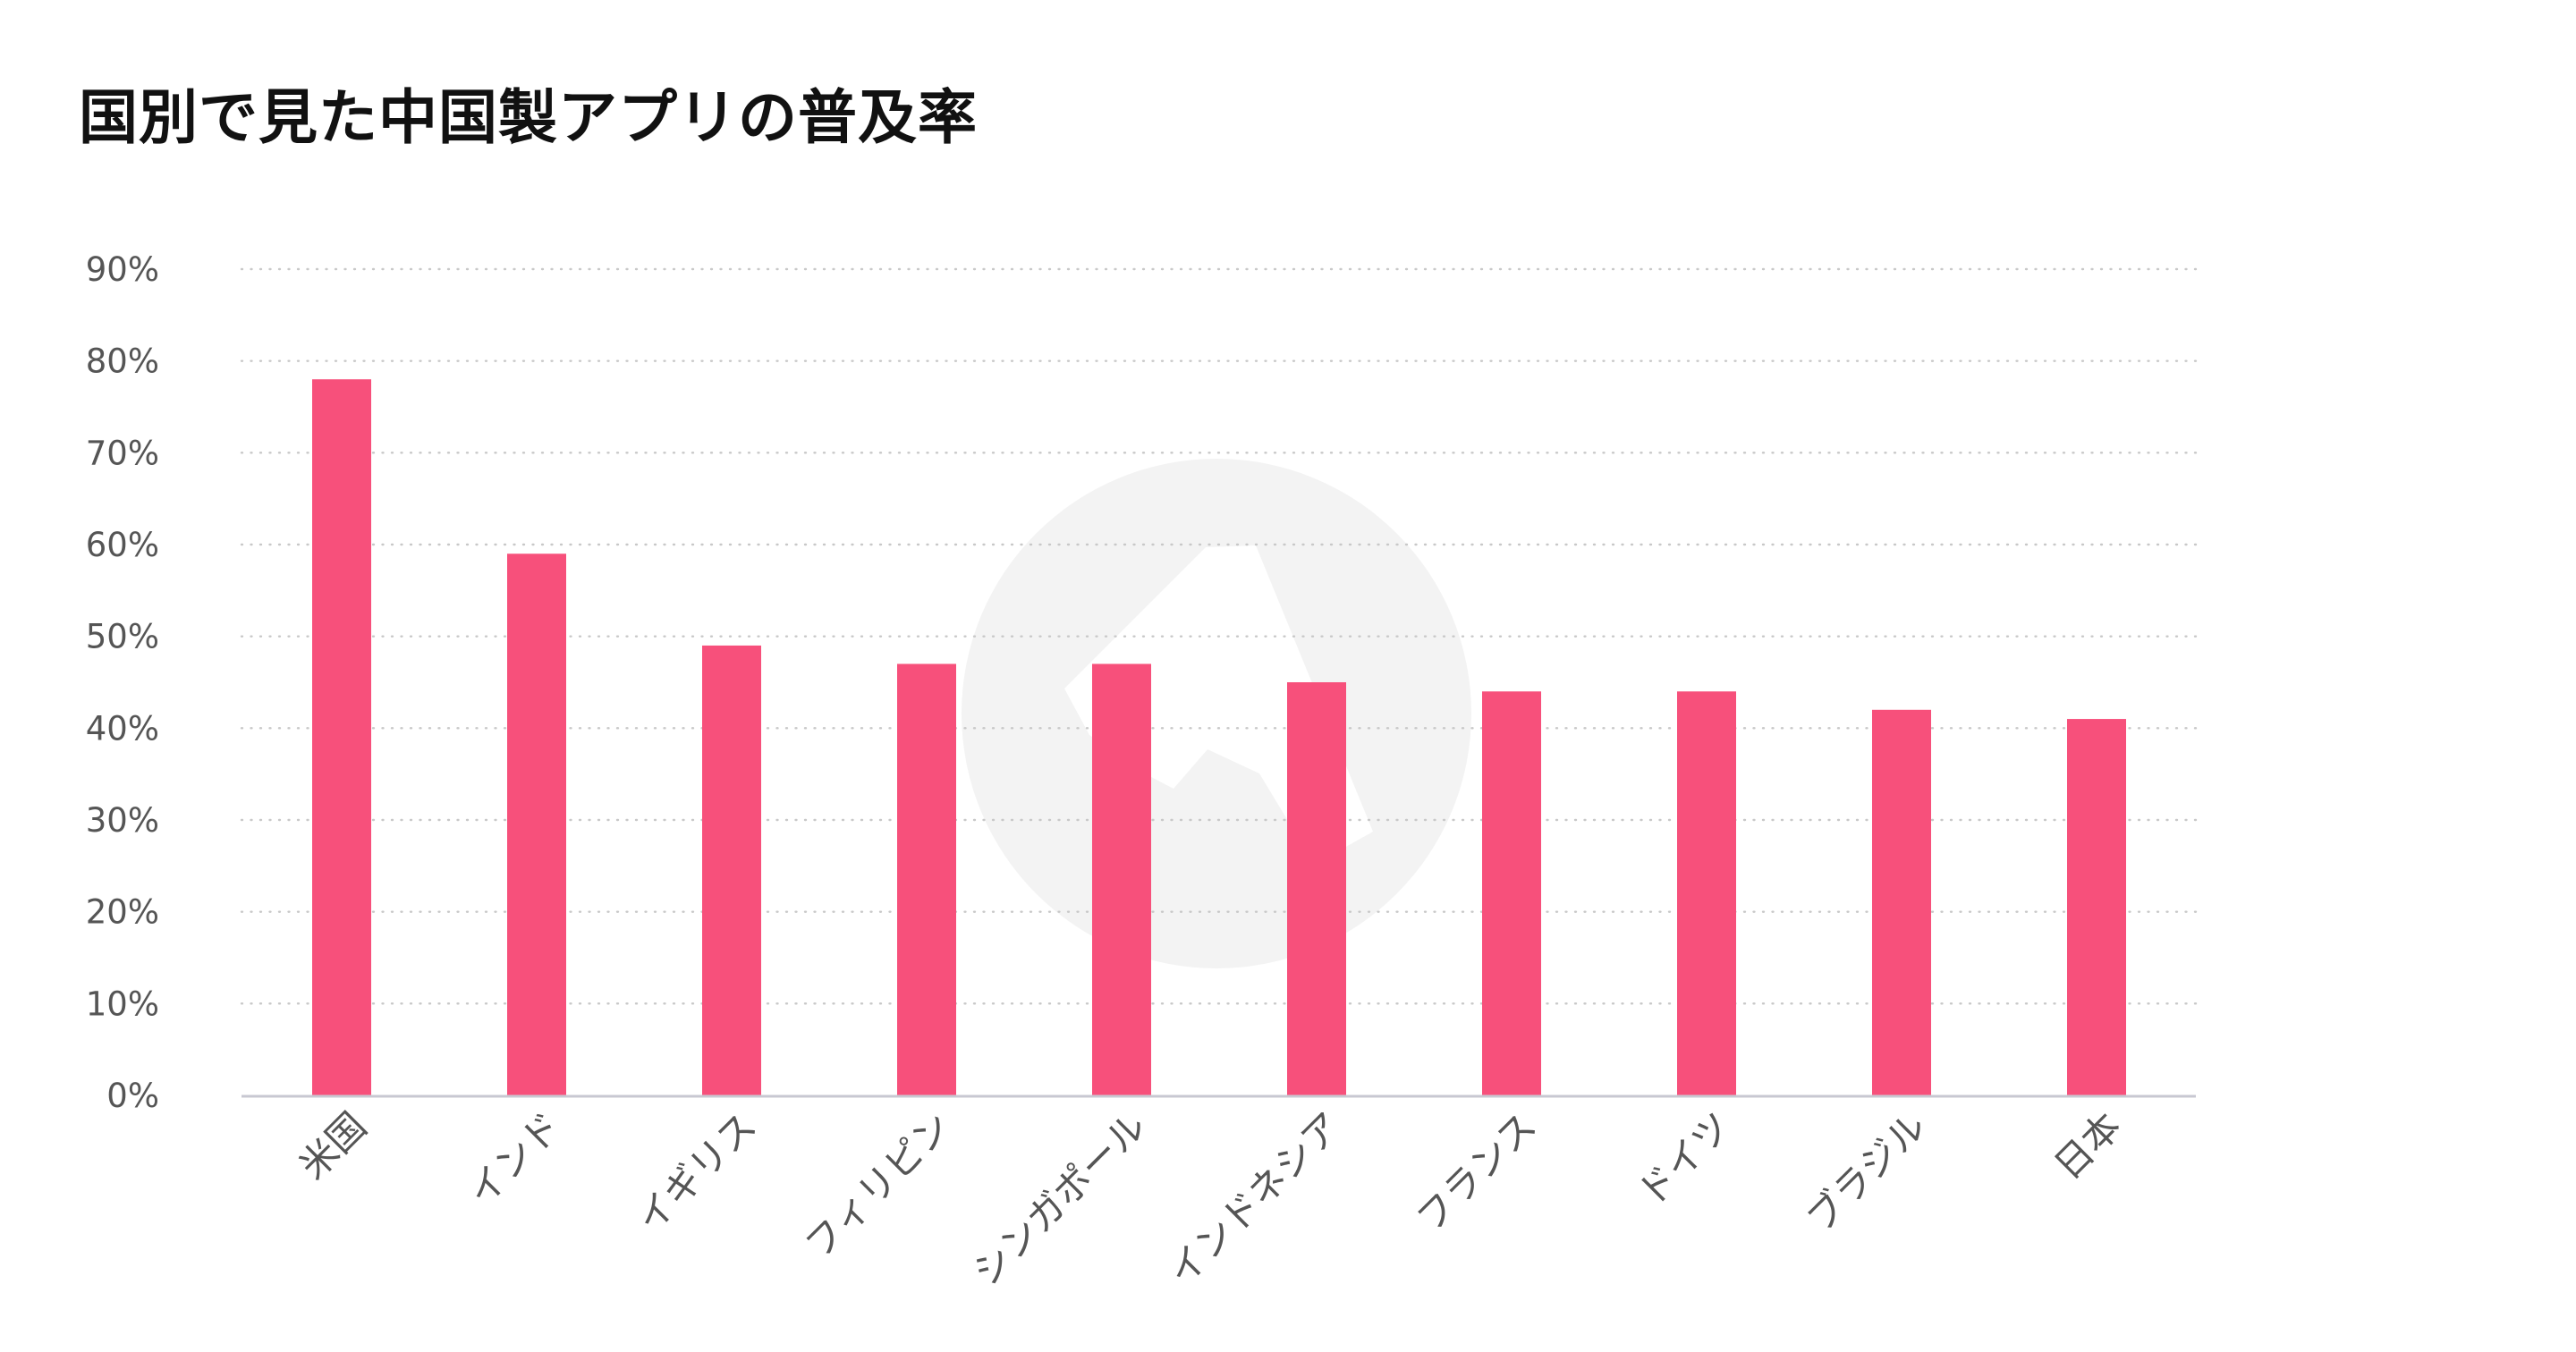  I want to click on x-tick-label: フィリピン, so click(879, 1185).